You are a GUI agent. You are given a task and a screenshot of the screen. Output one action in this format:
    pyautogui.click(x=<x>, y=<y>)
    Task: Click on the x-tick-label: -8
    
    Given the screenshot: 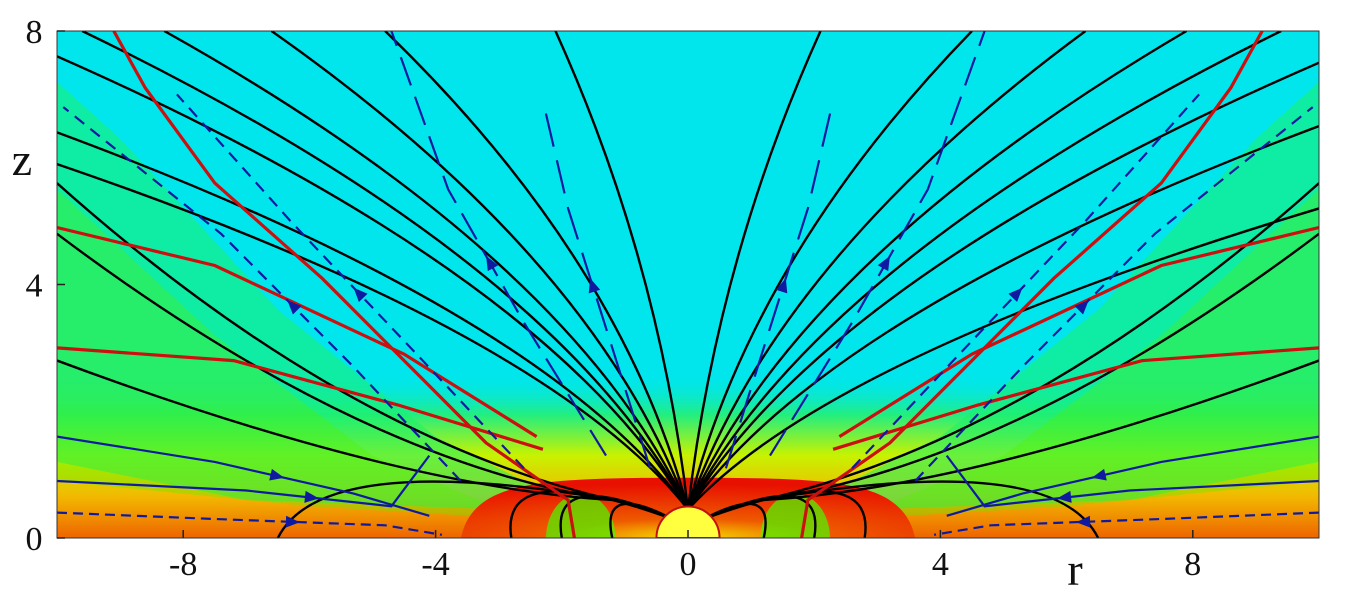 What is the action you would take?
    pyautogui.click(x=183, y=564)
    